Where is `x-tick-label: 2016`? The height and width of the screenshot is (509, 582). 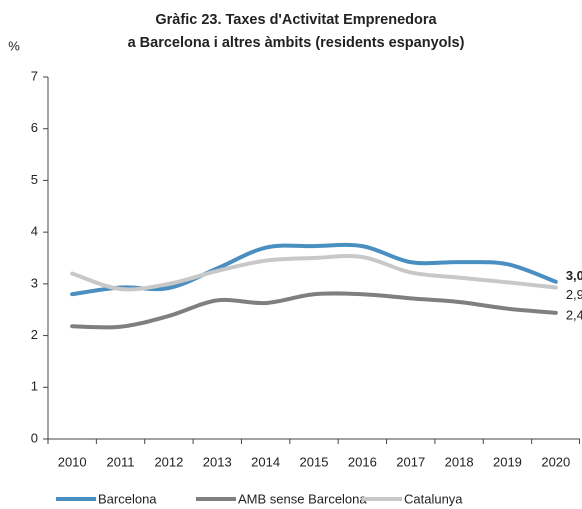
x-tick-label: 2016 is located at coordinates (362, 461).